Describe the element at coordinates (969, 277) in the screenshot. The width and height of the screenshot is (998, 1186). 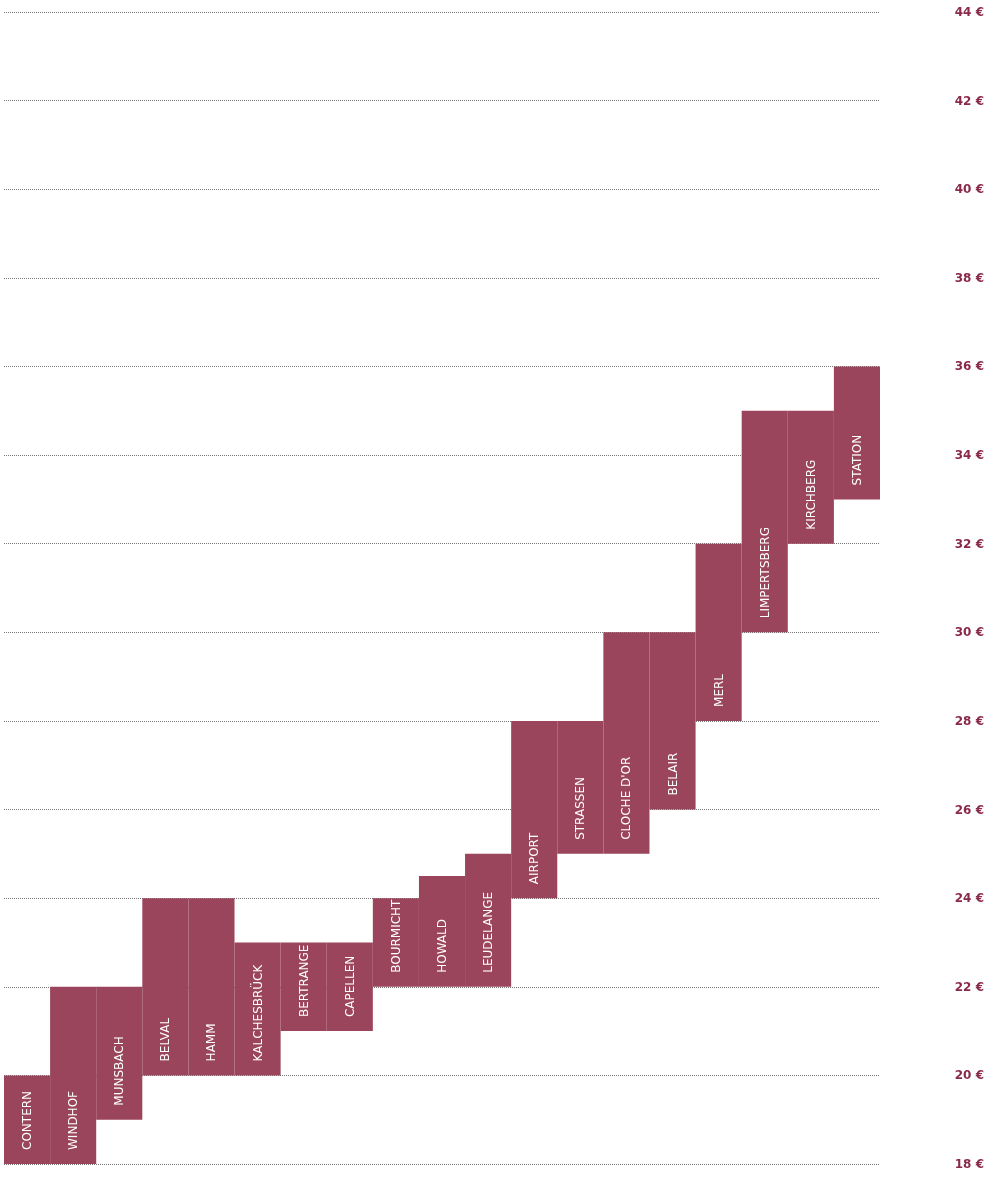
I see `y-tick-label: 38 €` at that location.